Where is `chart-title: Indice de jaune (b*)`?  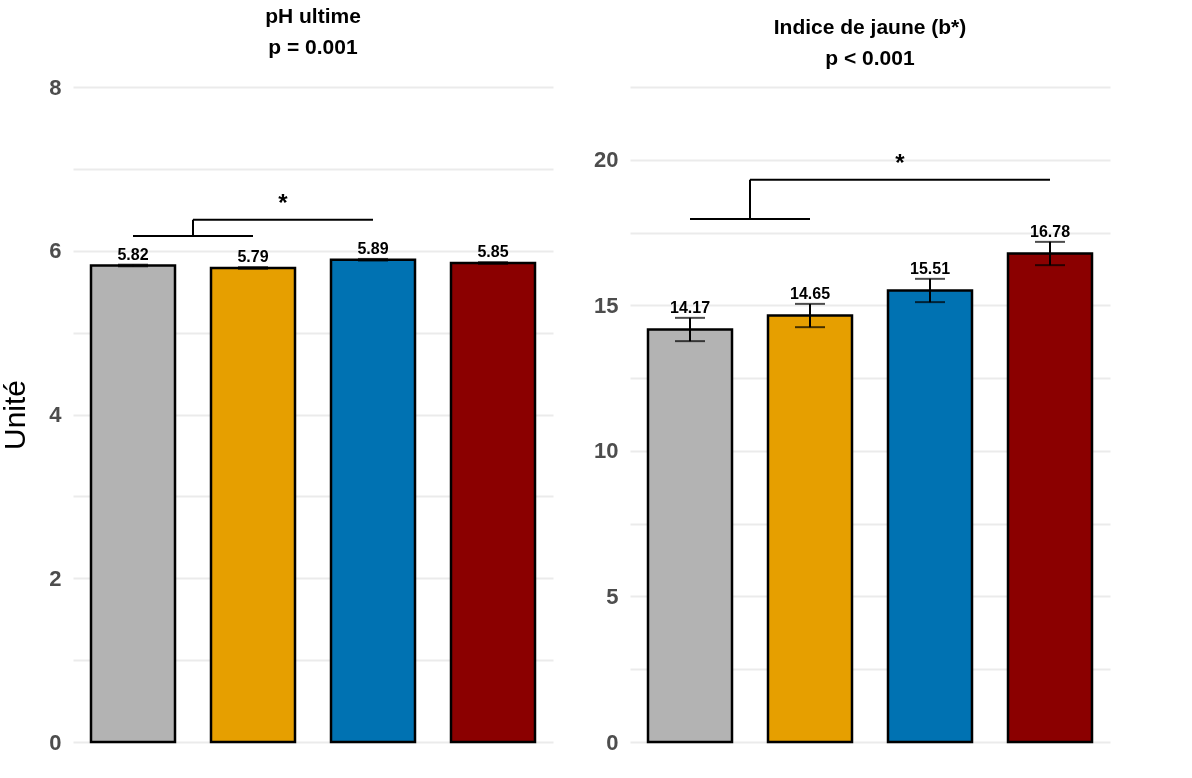 chart-title: Indice de jaune (b*) is located at coordinates (870, 26).